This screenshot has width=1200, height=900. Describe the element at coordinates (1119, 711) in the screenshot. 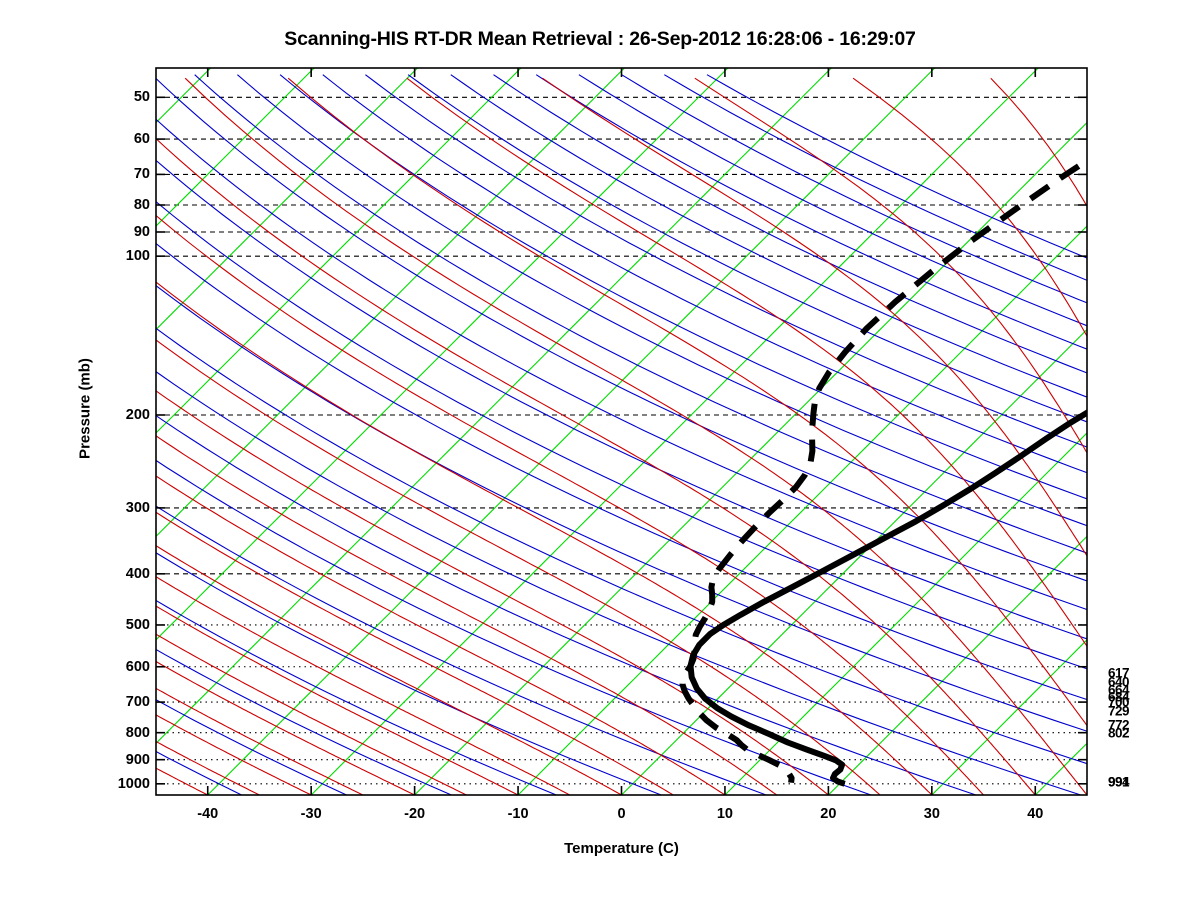

I see `side-pressure-label: 729` at that location.